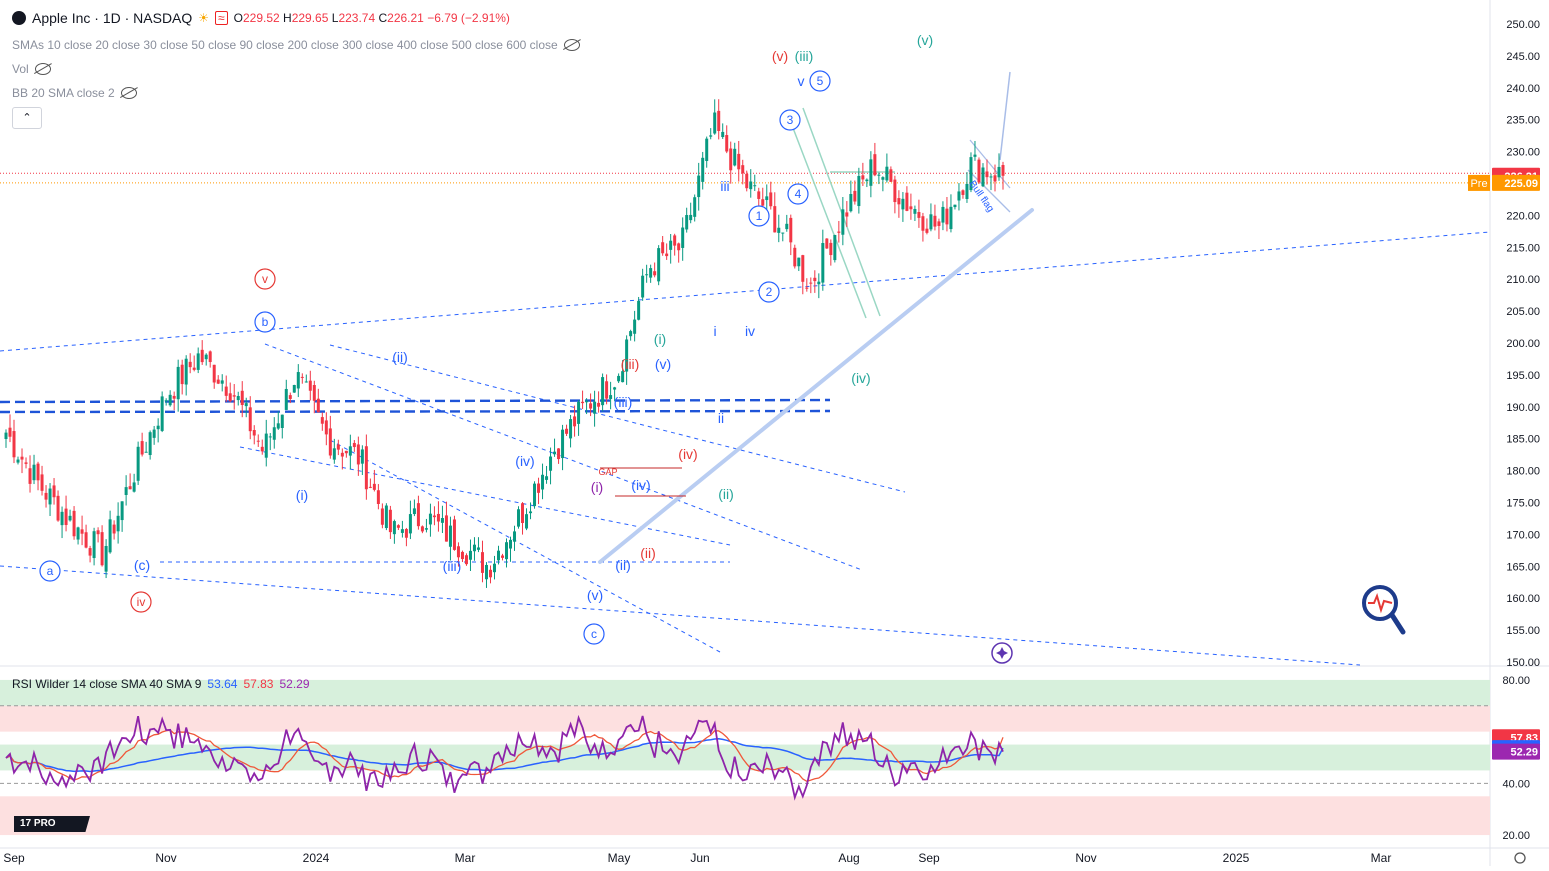 Image resolution: width=1549 pixels, height=871 pixels. Describe the element at coordinates (619, 858) in the screenshot. I see `time-axis-tick: May` at that location.